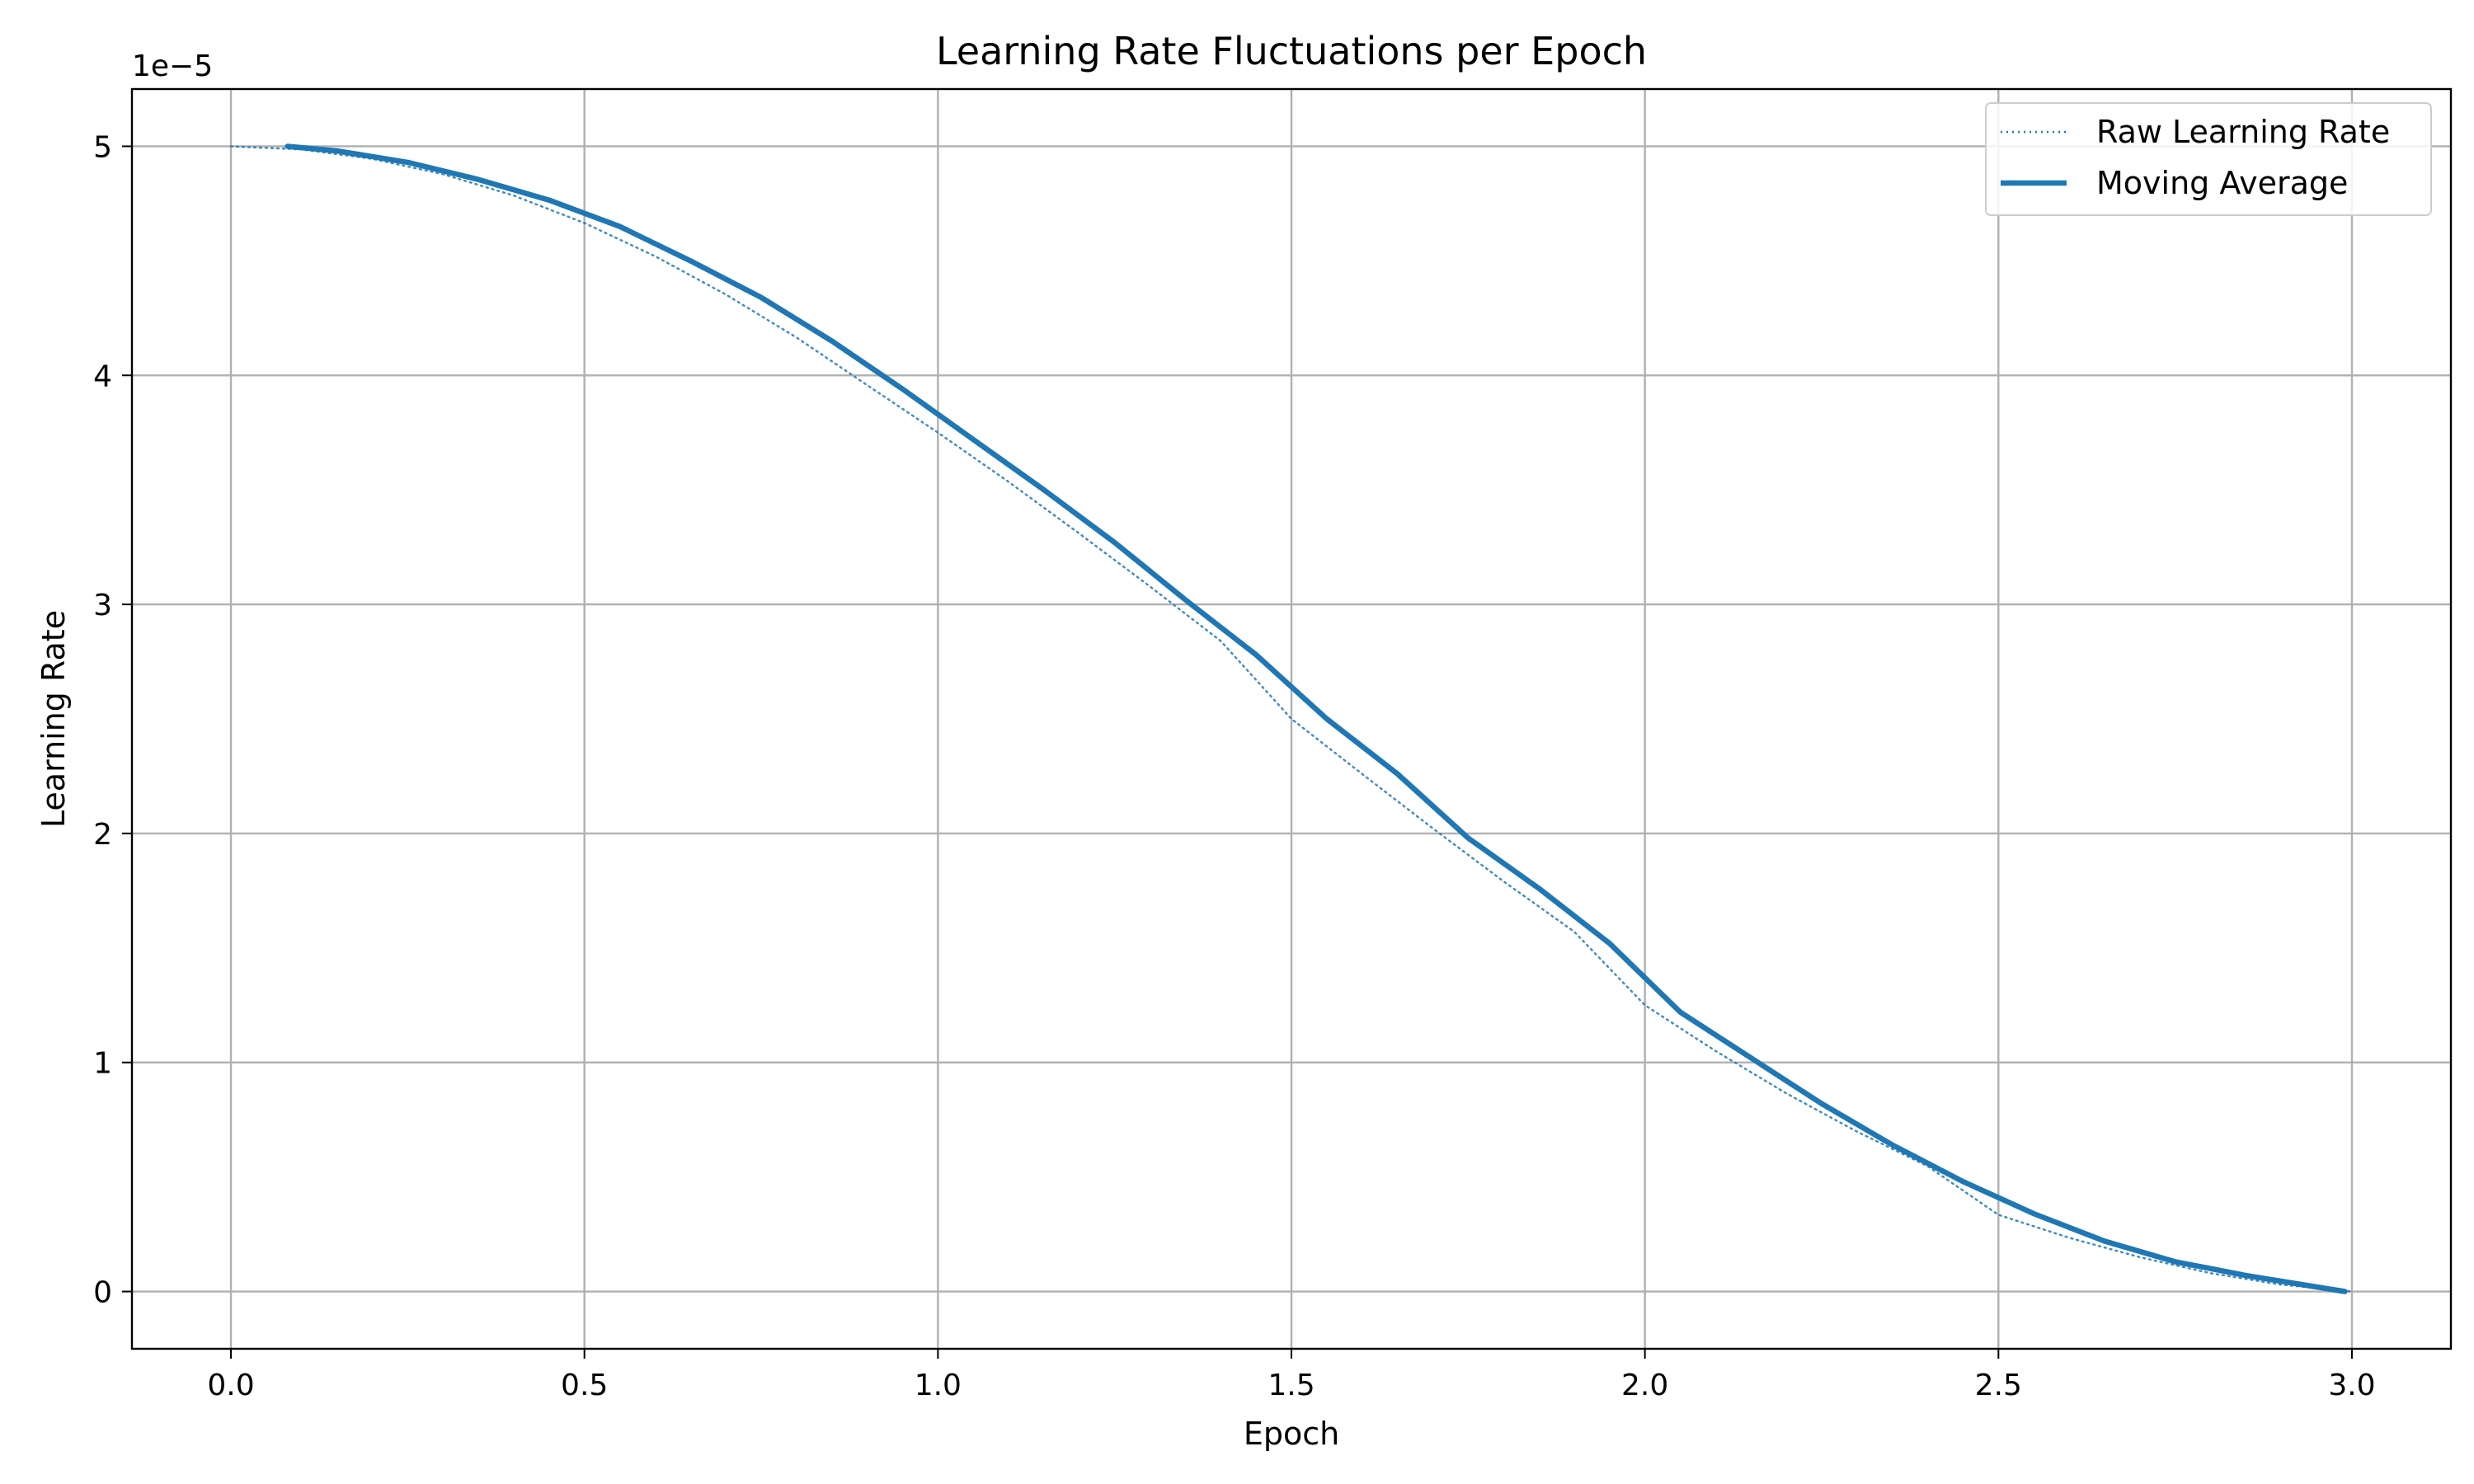  What do you see at coordinates (584, 1385) in the screenshot?
I see `x-tick-label: 0.5` at bounding box center [584, 1385].